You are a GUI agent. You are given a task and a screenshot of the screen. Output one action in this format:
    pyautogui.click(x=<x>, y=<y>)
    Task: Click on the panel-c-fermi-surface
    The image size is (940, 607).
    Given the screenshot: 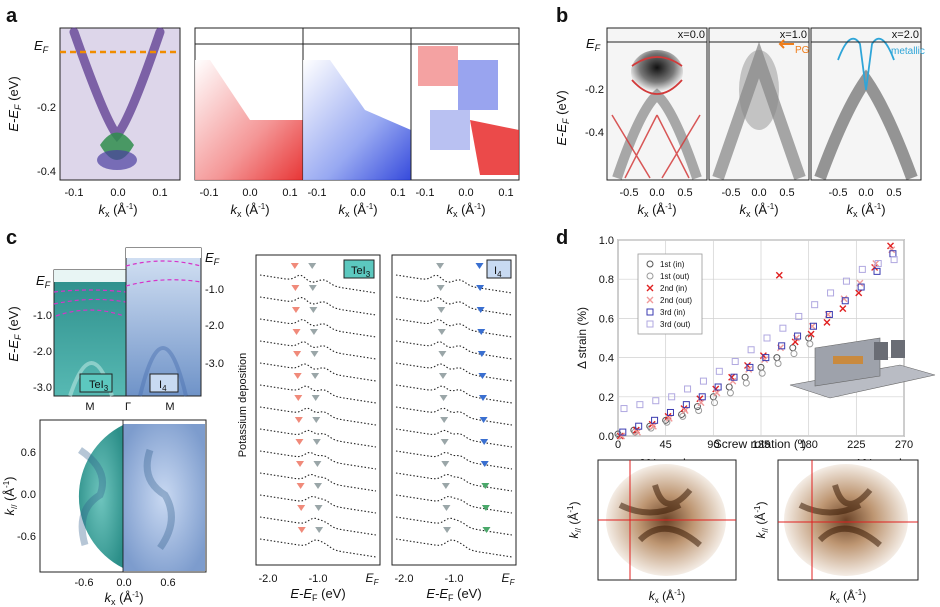 What is the action you would take?
    pyautogui.click(x=123, y=496)
    